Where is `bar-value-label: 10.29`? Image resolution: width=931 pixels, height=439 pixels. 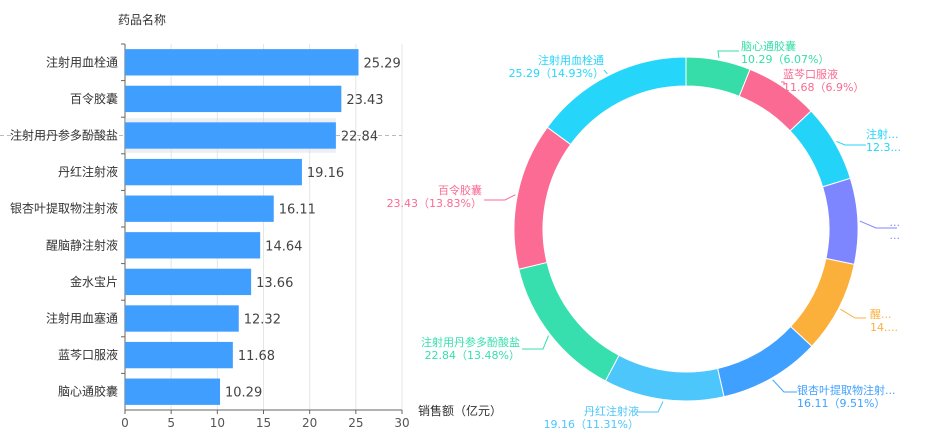 bar-value-label: 10.29 is located at coordinates (243, 393).